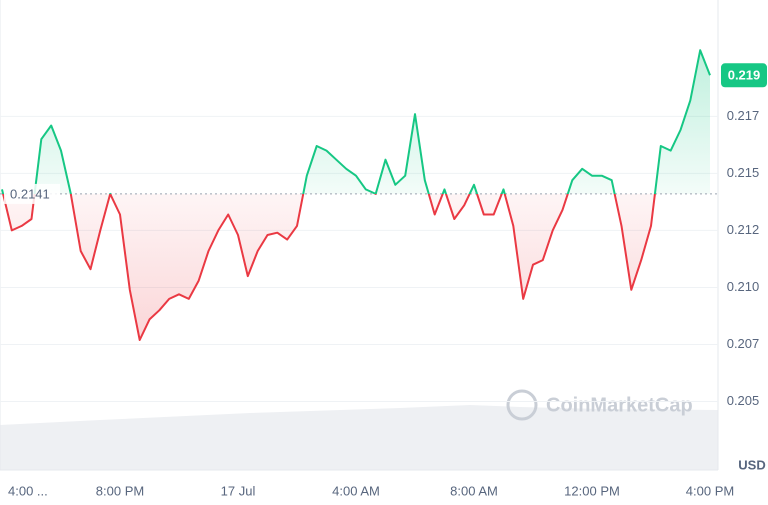 The height and width of the screenshot is (505, 768). I want to click on x-tick-label: 4:00 AM, so click(356, 490).